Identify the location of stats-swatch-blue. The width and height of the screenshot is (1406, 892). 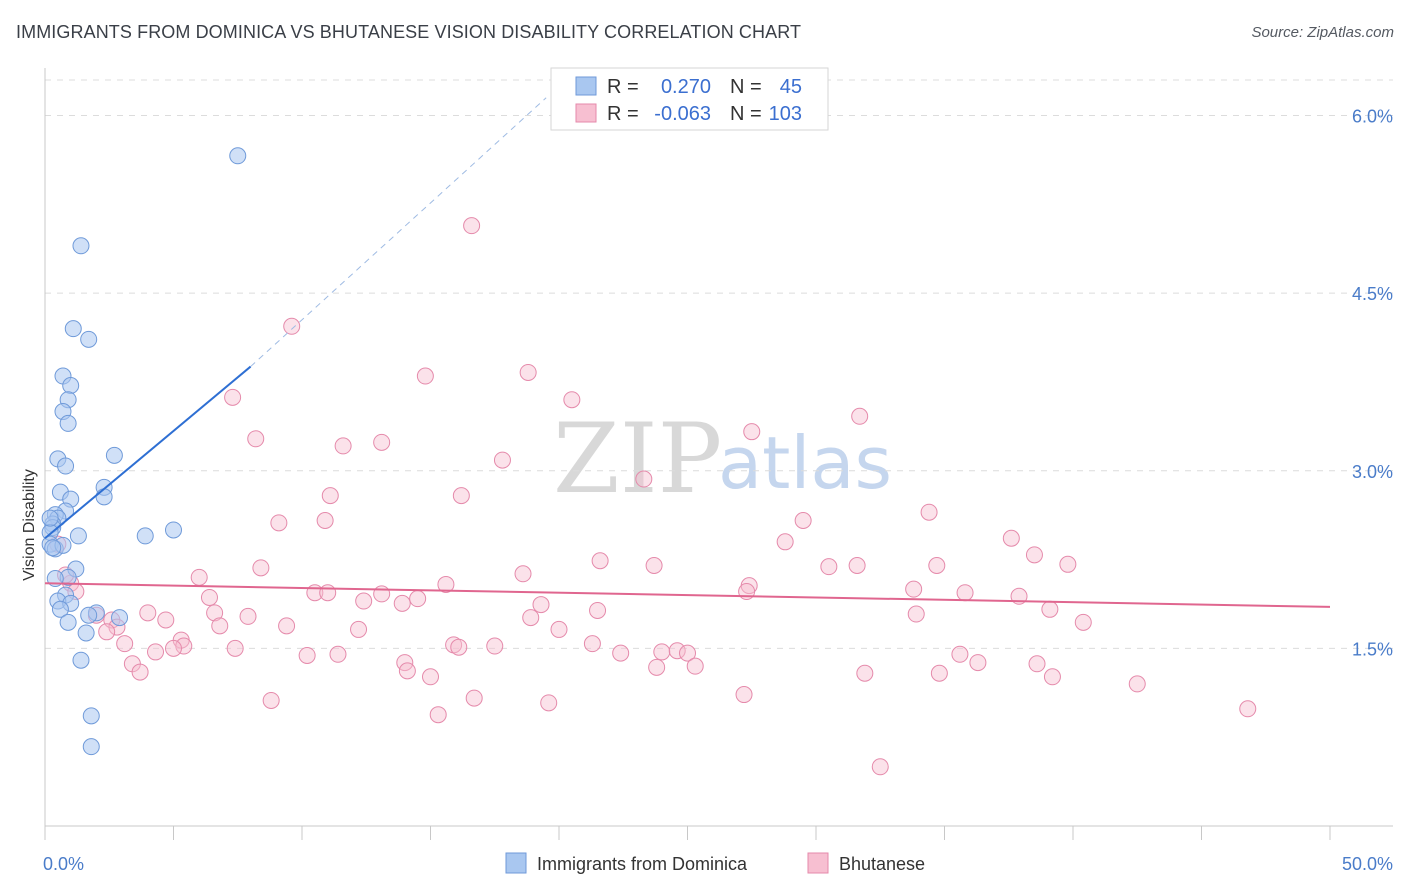
(586, 86).